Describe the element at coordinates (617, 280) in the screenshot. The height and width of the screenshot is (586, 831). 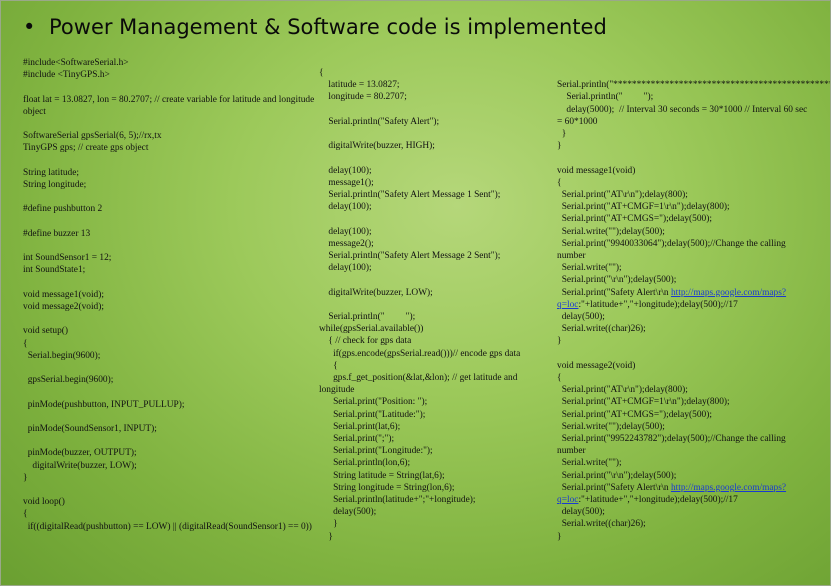
I see `code-line: Serial.print("\r\n");delay(500);` at that location.